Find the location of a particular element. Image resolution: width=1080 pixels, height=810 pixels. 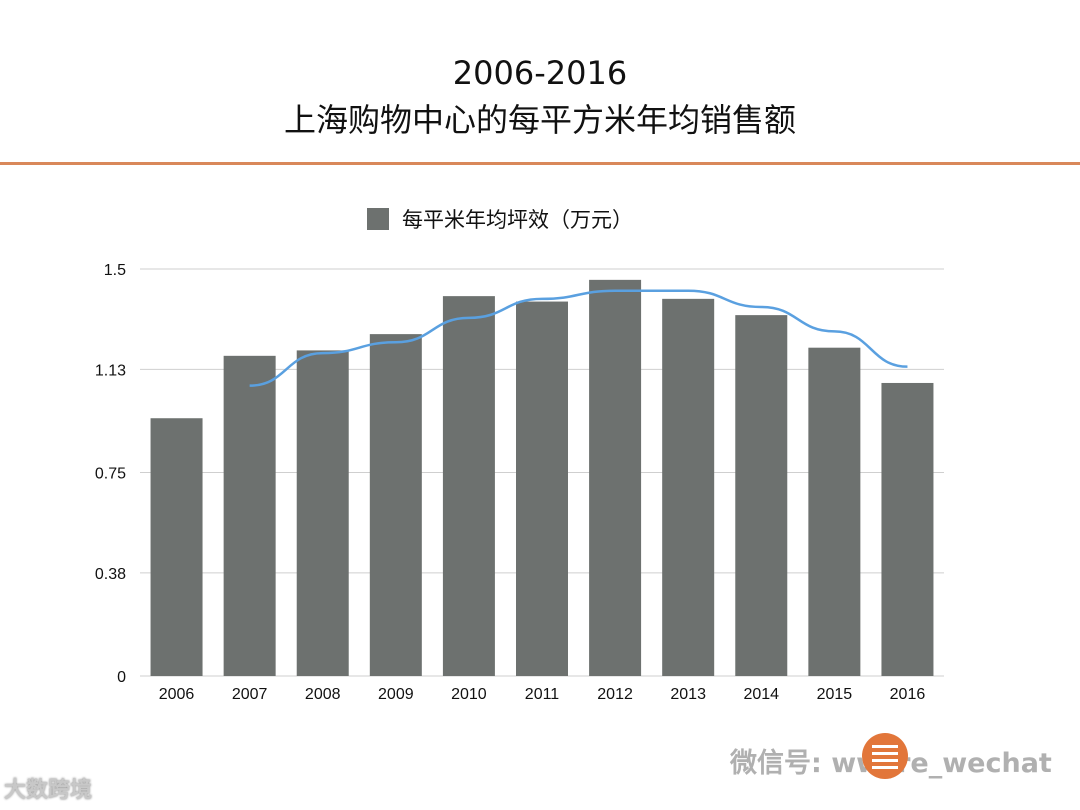

trend-line-group is located at coordinates (578, 338).